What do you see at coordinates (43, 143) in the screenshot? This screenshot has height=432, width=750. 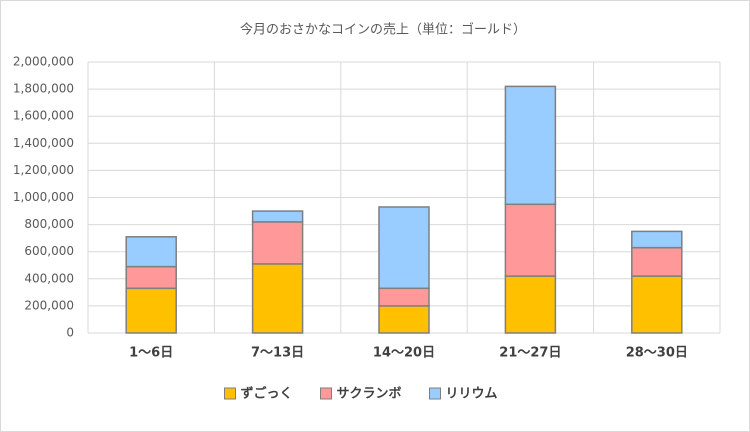 I see `y-tick-label: 1,400,000` at bounding box center [43, 143].